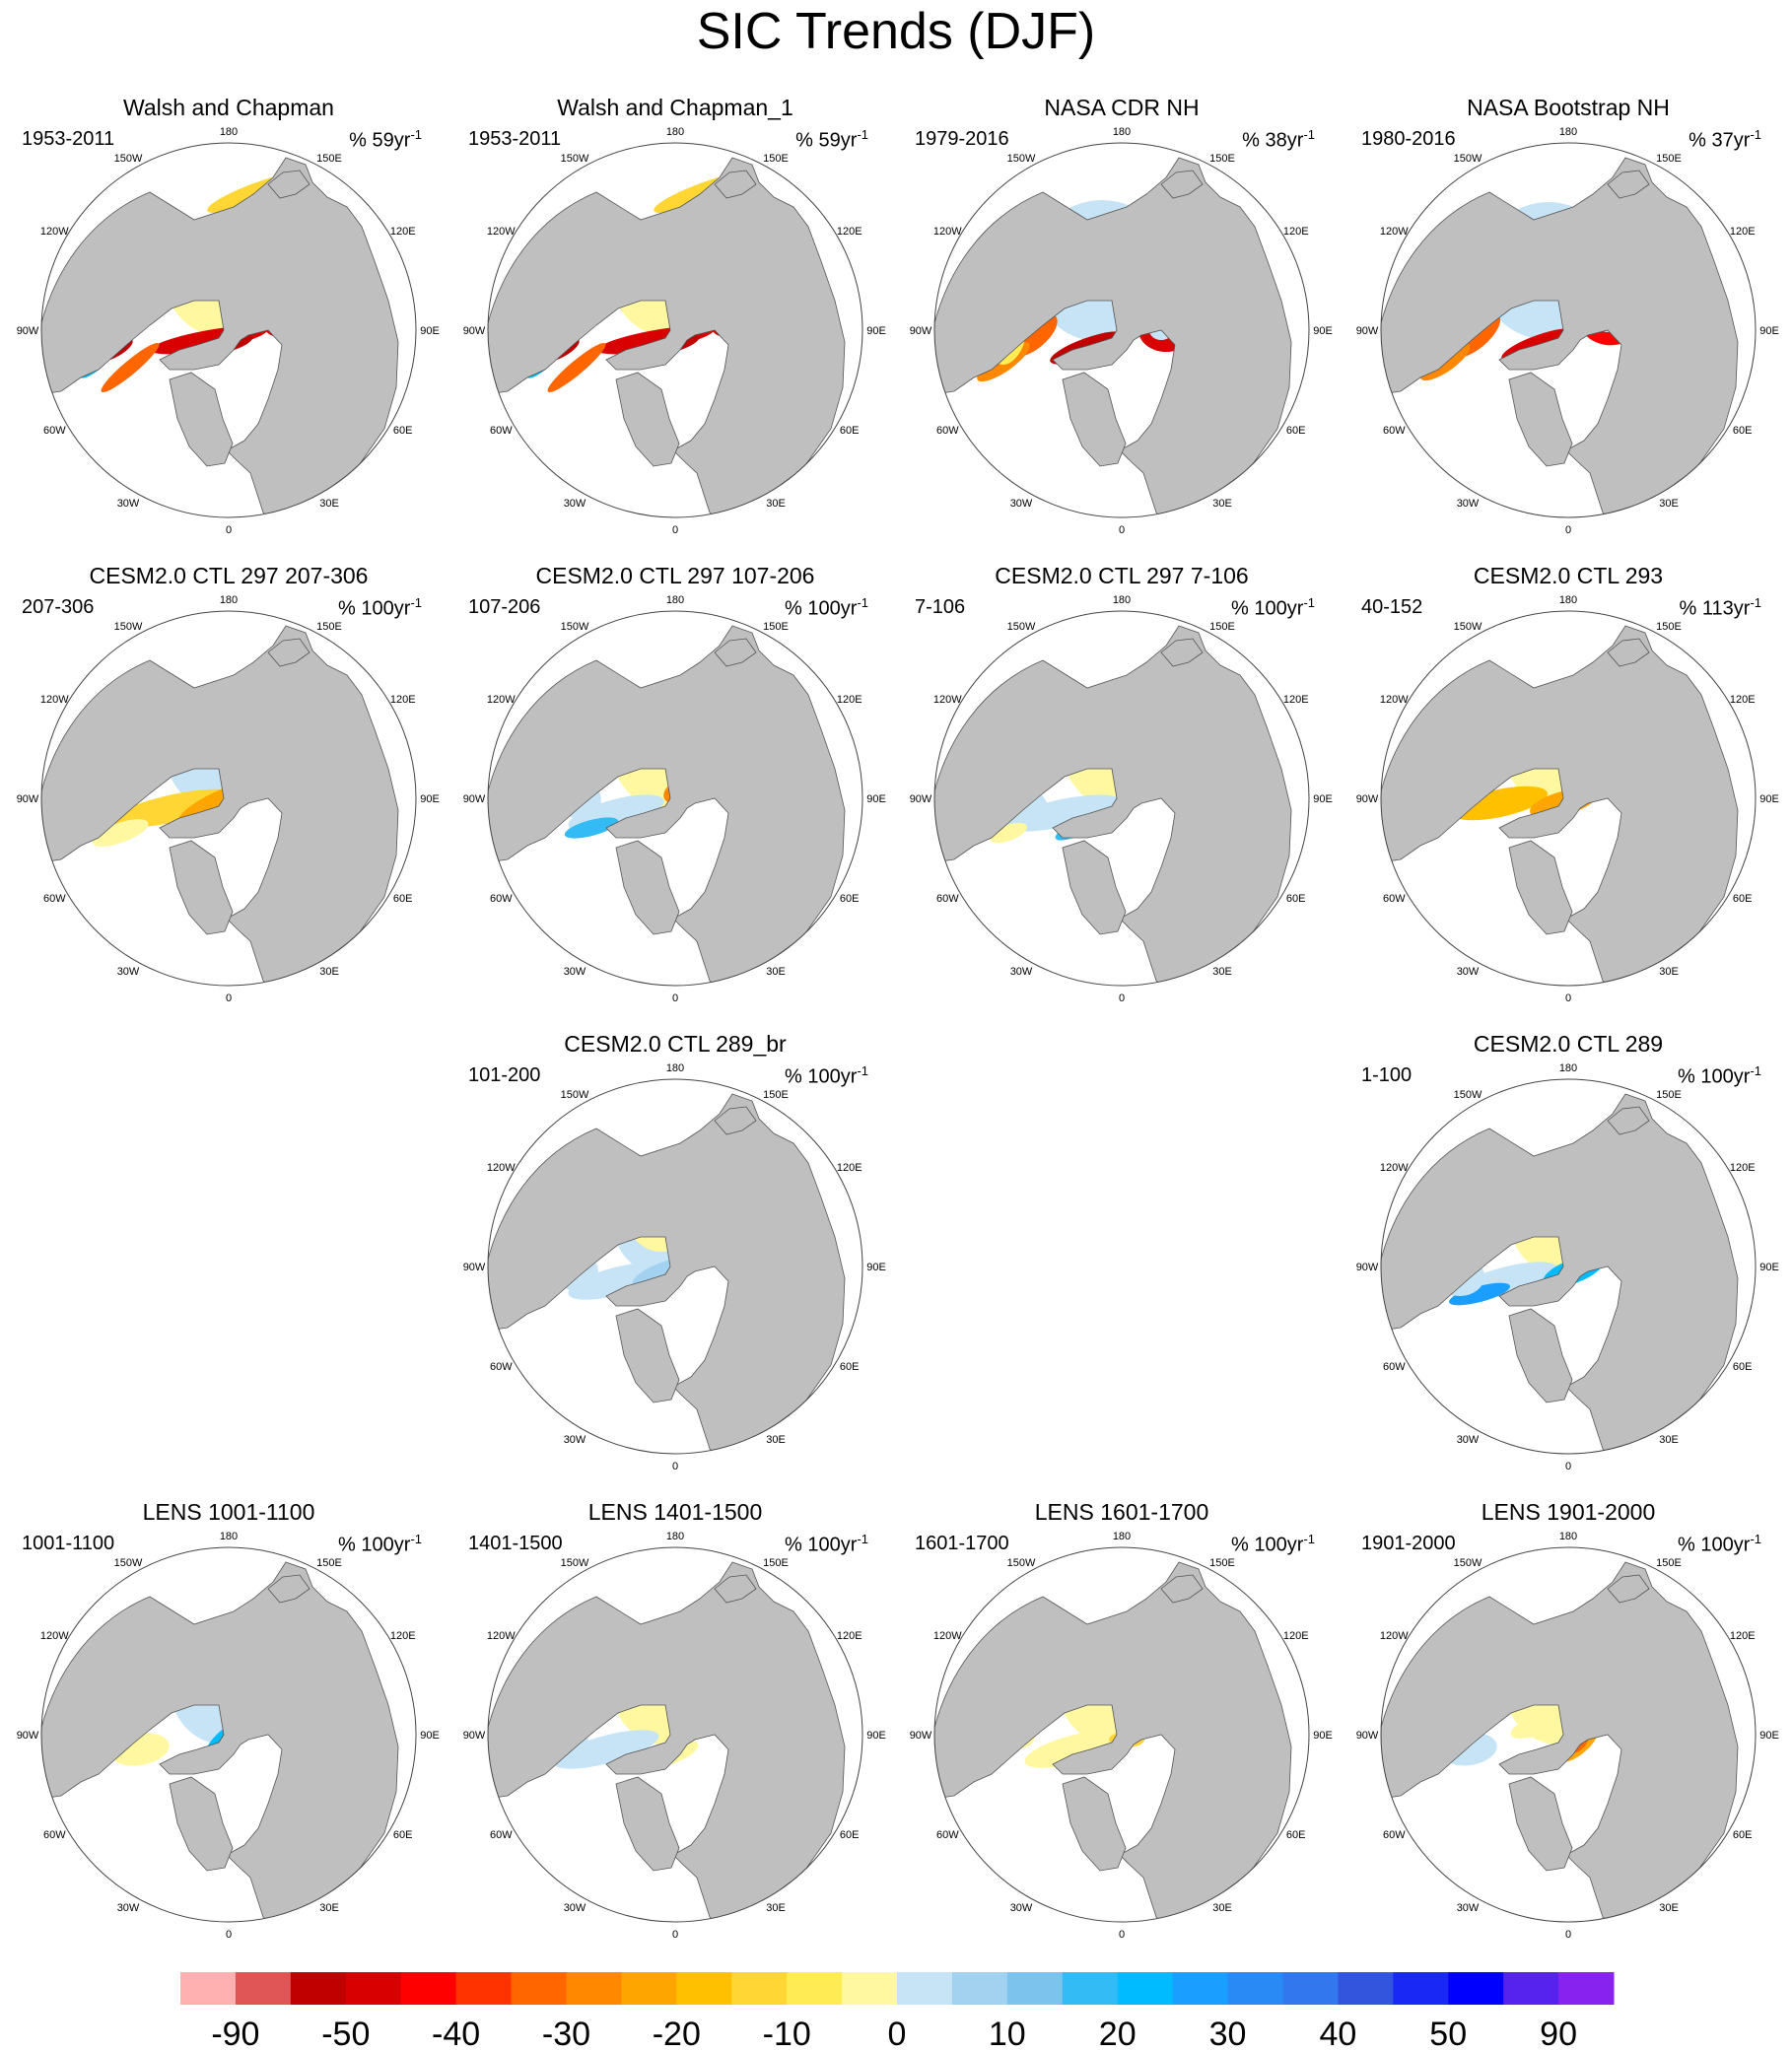 The height and width of the screenshot is (2052, 1792). Describe the element at coordinates (515, 139) in the screenshot. I see `panel-period: 1953-2011` at that location.